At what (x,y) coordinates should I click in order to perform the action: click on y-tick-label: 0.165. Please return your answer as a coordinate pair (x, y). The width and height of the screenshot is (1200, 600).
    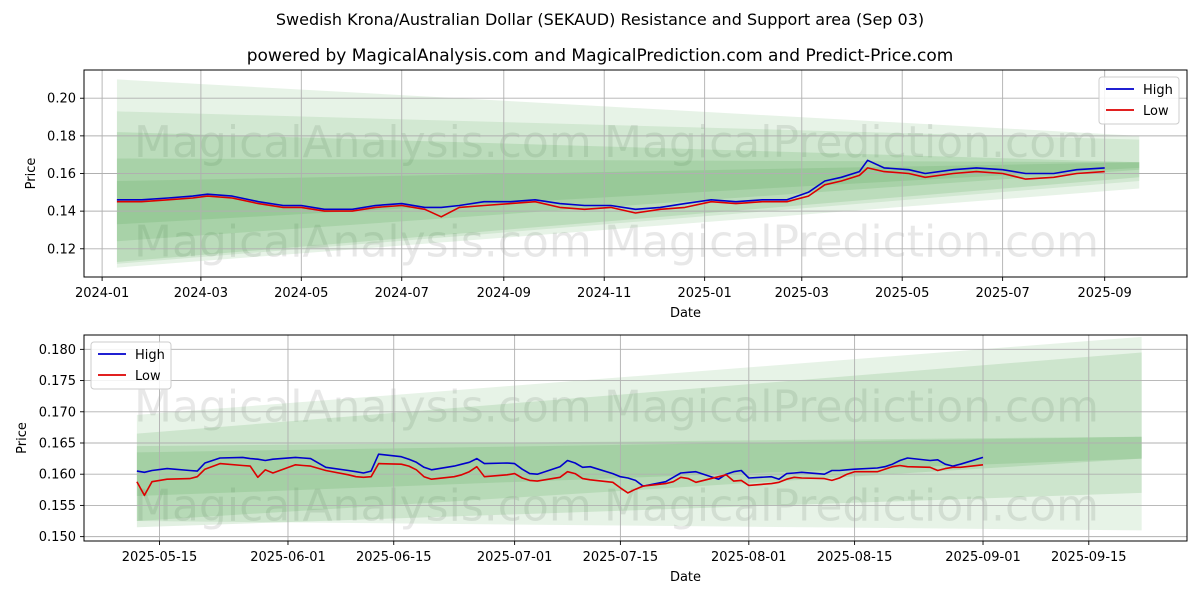
    Looking at the image, I should click on (57, 443).